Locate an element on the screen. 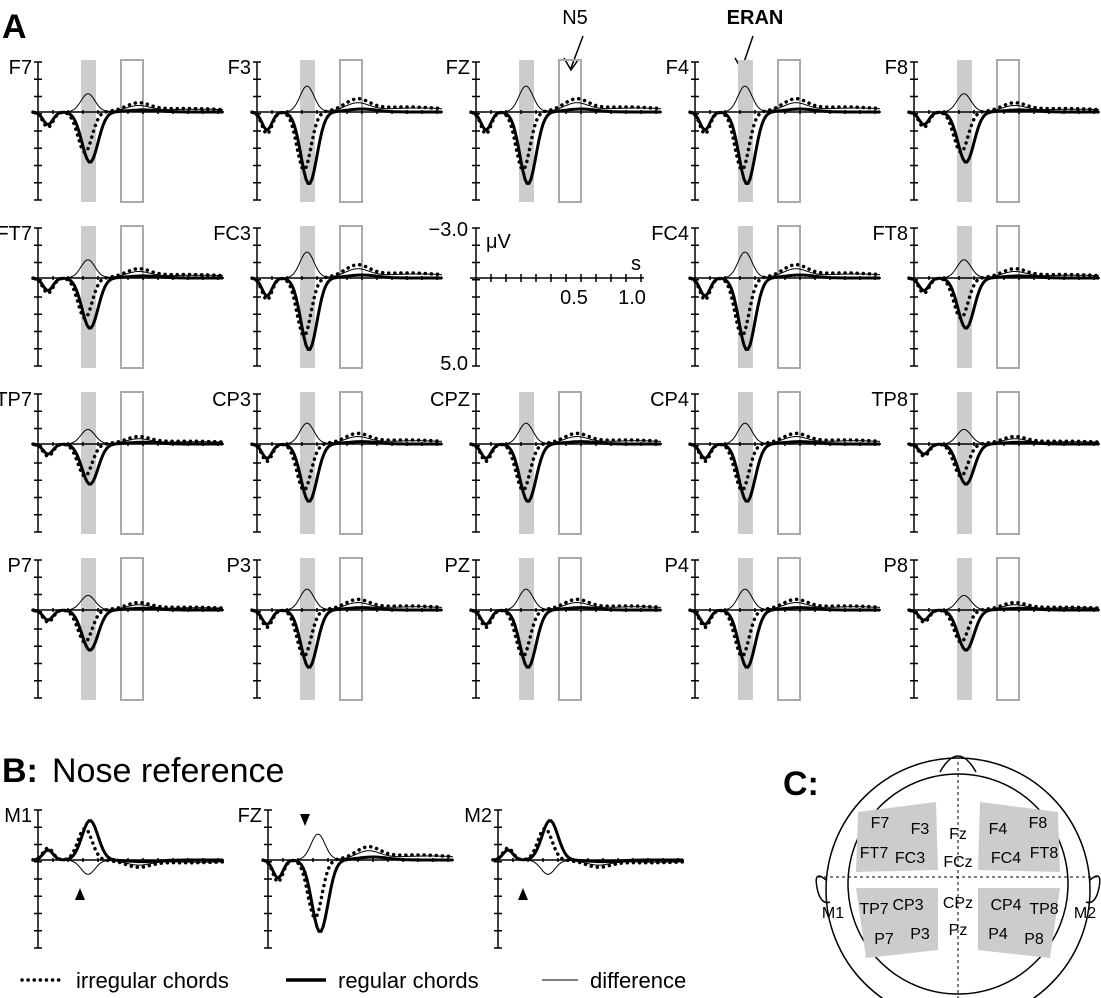 The height and width of the screenshot is (998, 1101). electrode-label: M1 is located at coordinates (833, 913).